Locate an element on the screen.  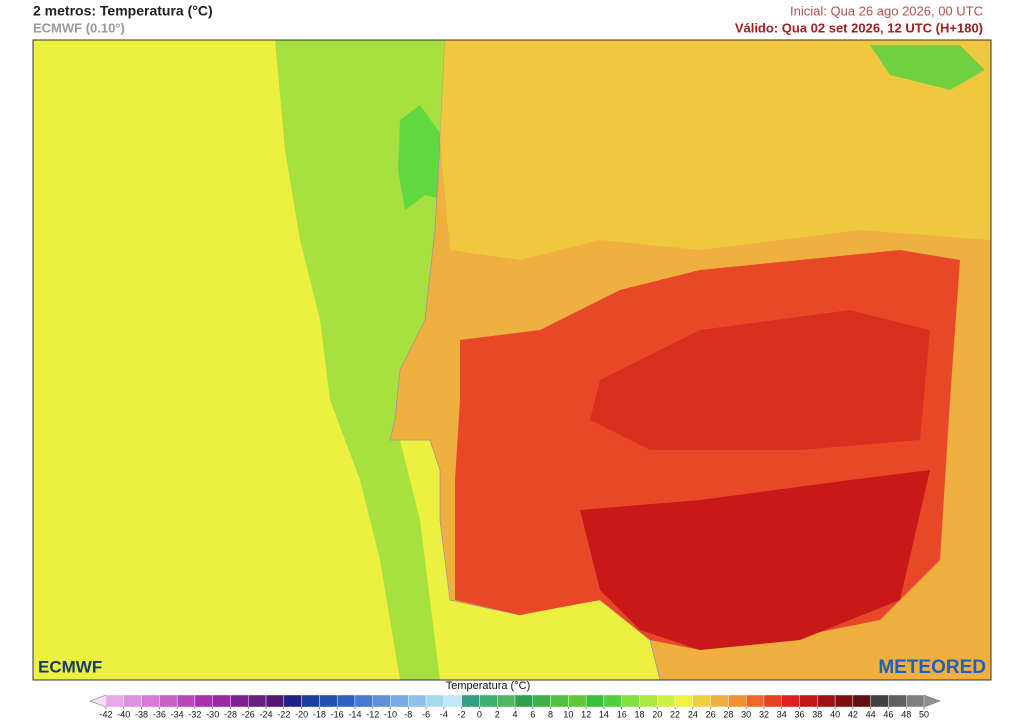
colorbar-tick-label: 12 is located at coordinates (586, 714).